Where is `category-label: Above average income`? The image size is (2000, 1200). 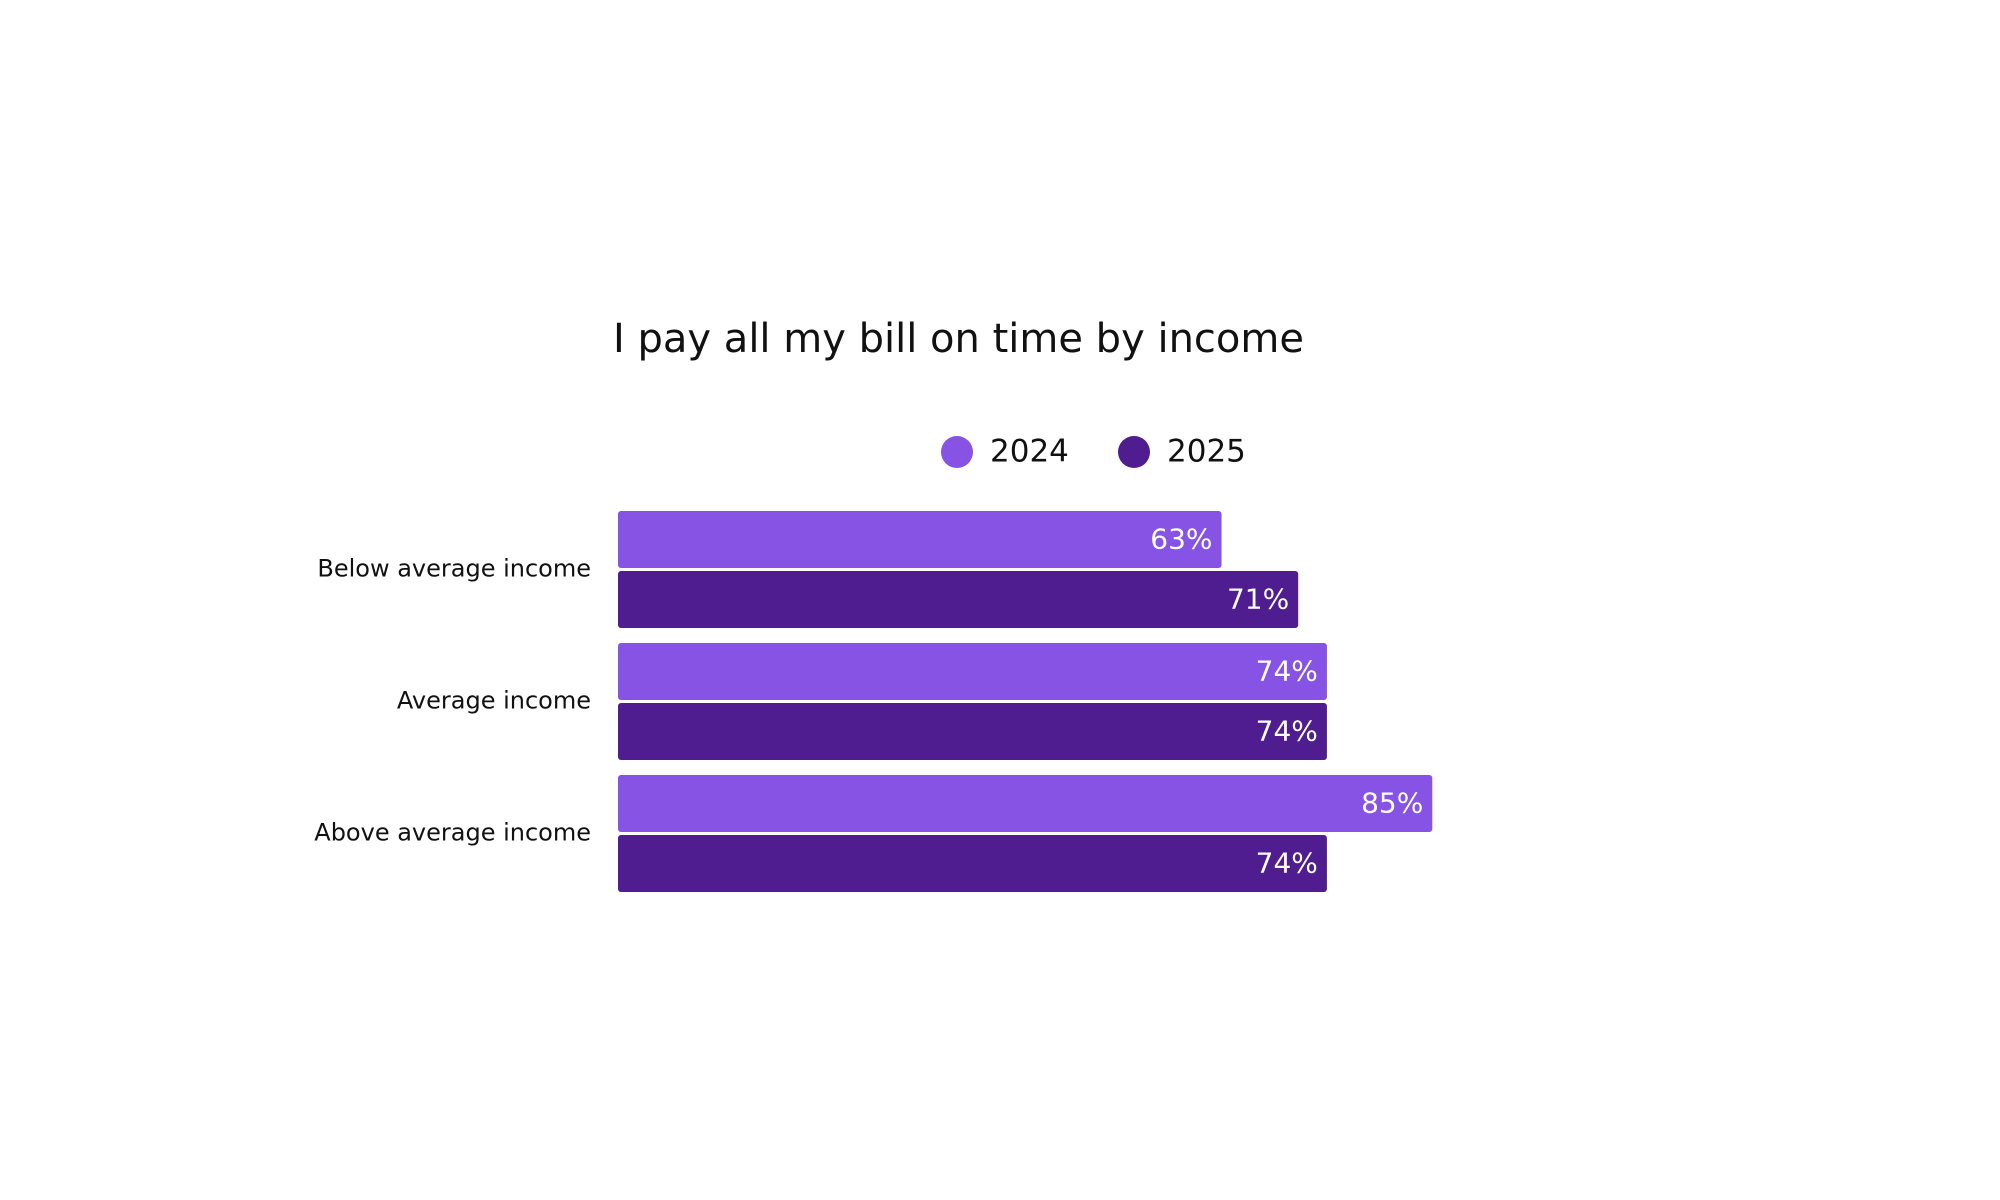 category-label: Above average income is located at coordinates (452, 833).